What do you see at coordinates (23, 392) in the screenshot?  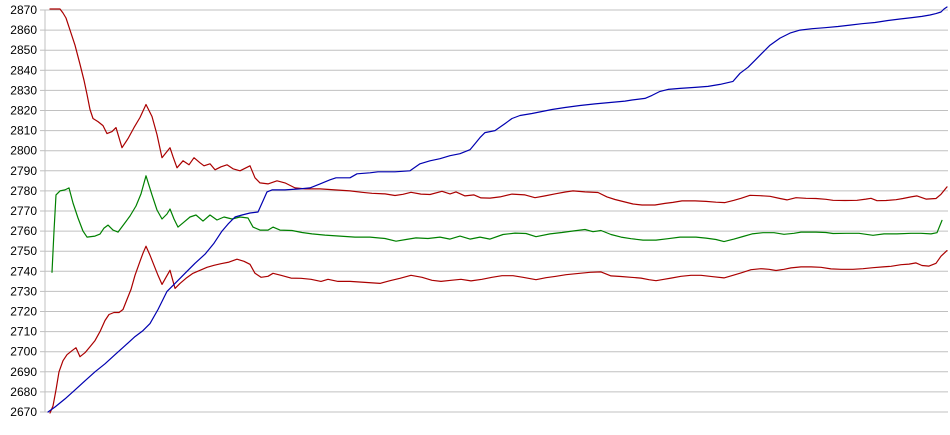 I see `y-tick-label: 2680` at bounding box center [23, 392].